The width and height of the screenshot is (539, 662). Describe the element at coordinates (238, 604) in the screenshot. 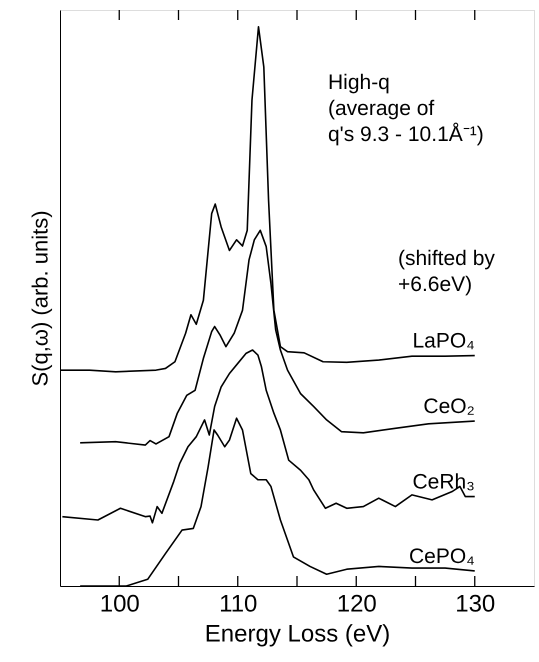

I see `x-tick-label: 110` at that location.